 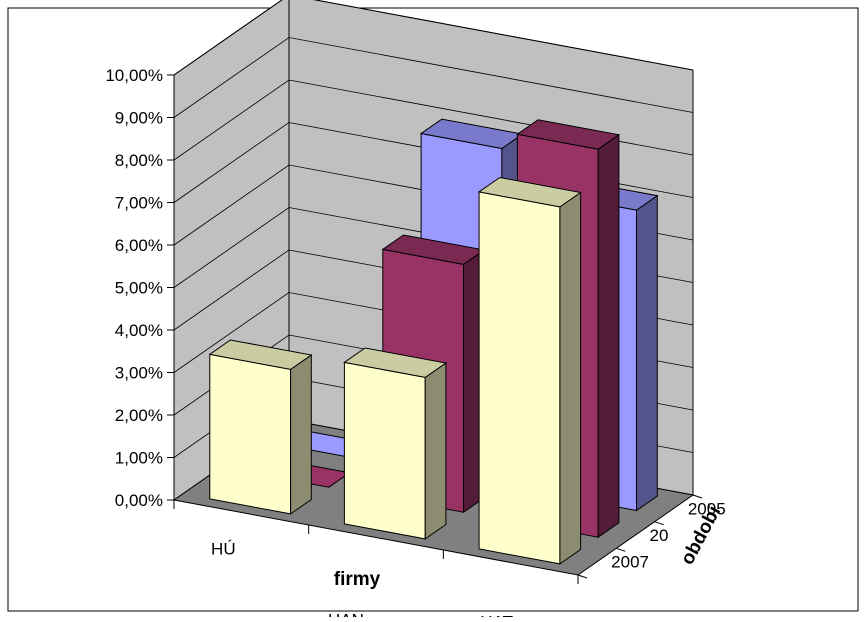 I want to click on series-depth-label: 2007, so click(x=630, y=562).